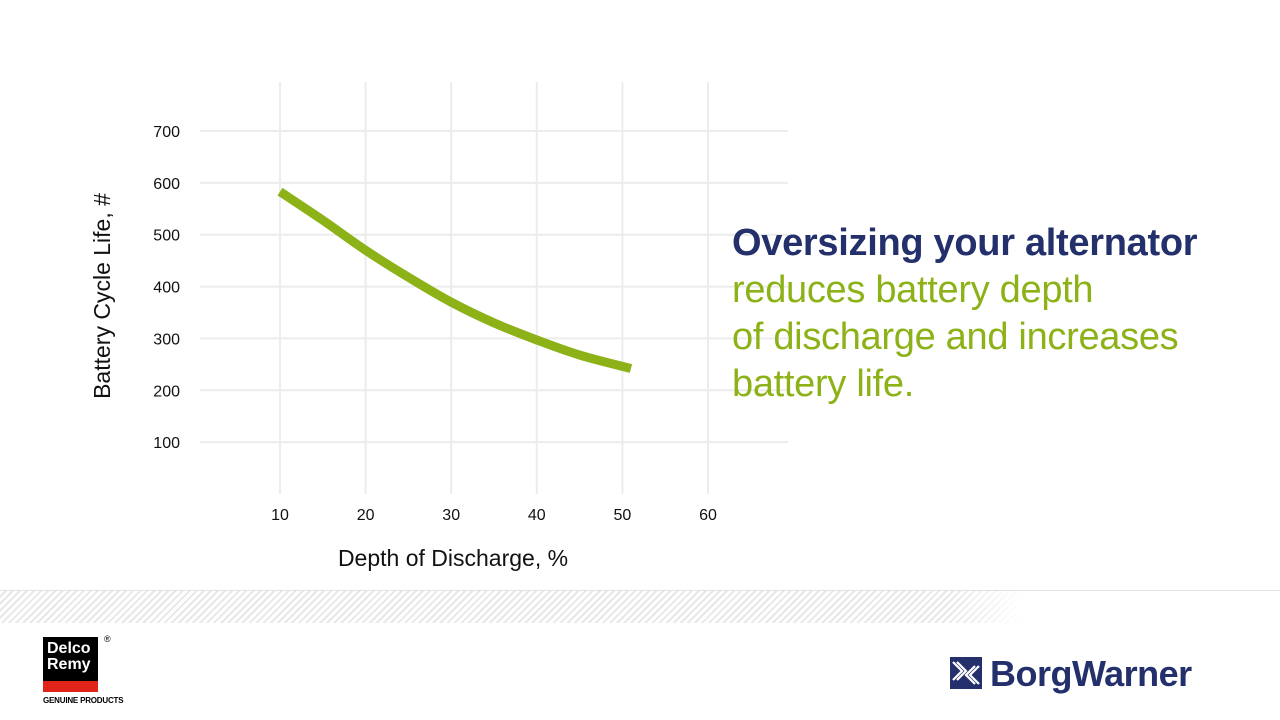  What do you see at coordinates (166, 184) in the screenshot?
I see `y-tick-label: 600` at bounding box center [166, 184].